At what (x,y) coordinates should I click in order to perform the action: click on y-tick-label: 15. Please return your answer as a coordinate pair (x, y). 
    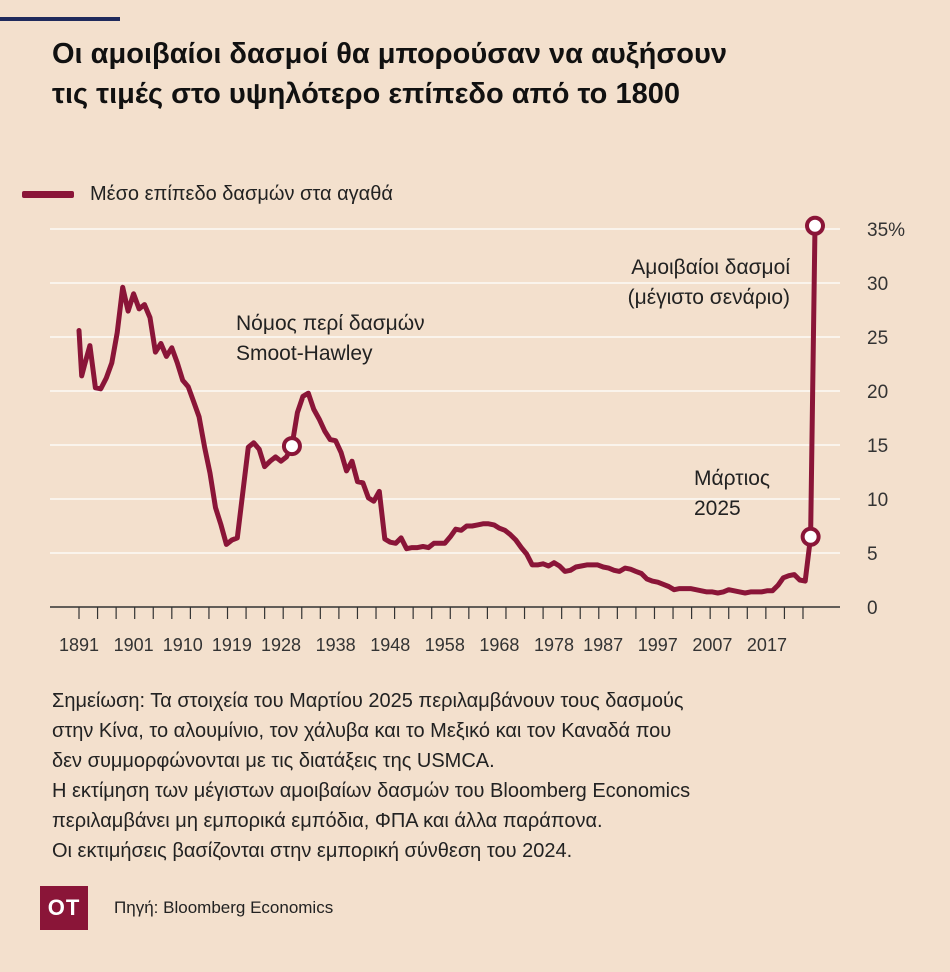
    Looking at the image, I should click on (877, 446).